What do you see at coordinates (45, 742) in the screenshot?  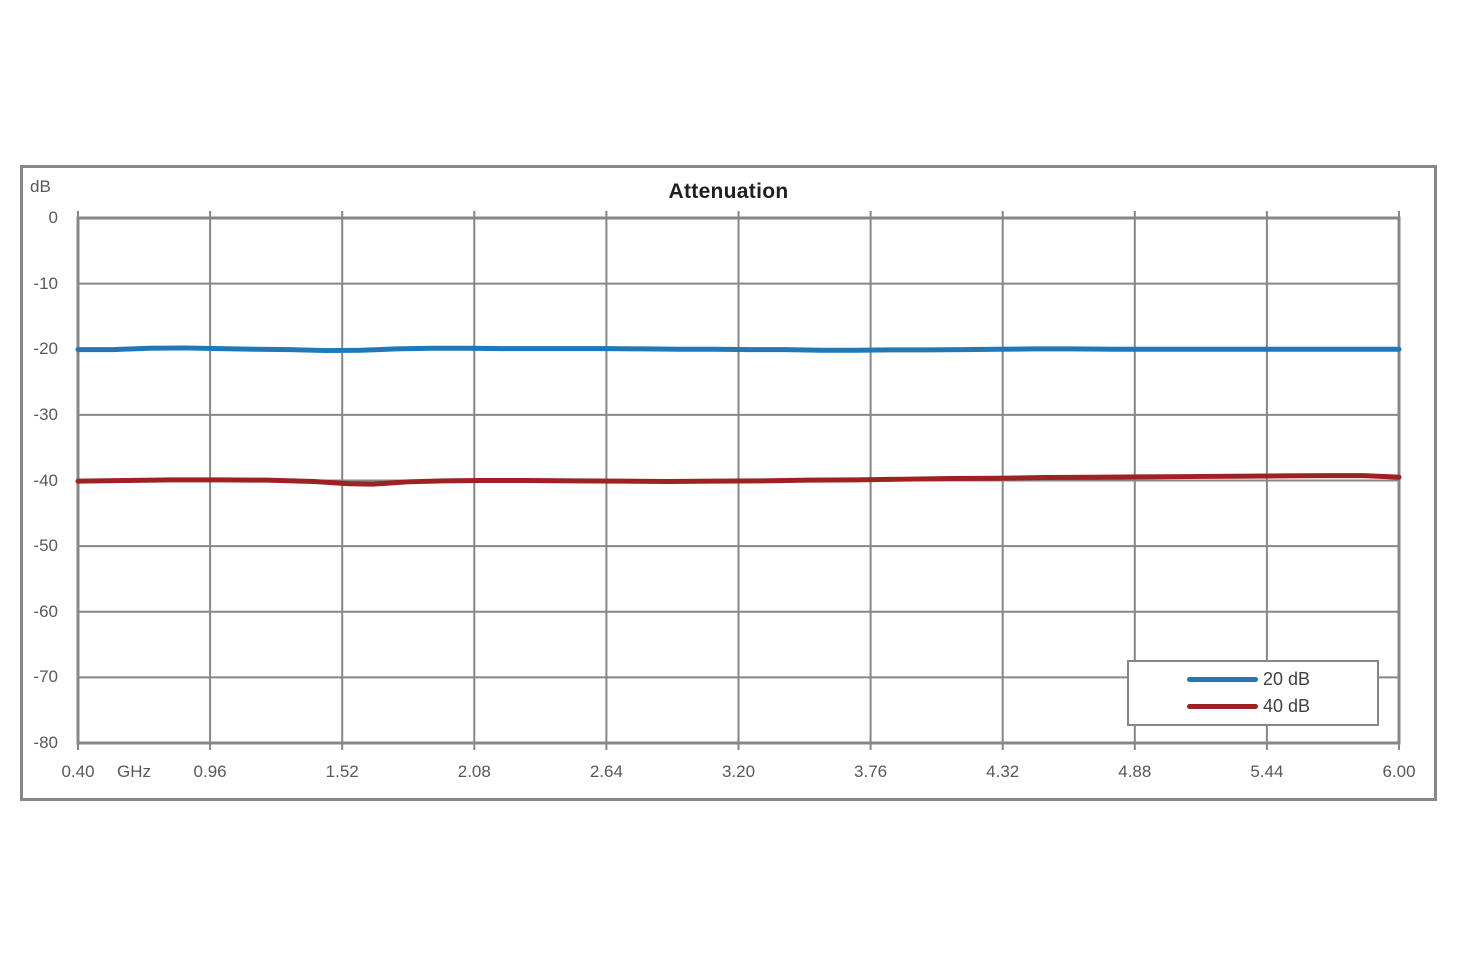 I see `y-tick-label: -80` at bounding box center [45, 742].